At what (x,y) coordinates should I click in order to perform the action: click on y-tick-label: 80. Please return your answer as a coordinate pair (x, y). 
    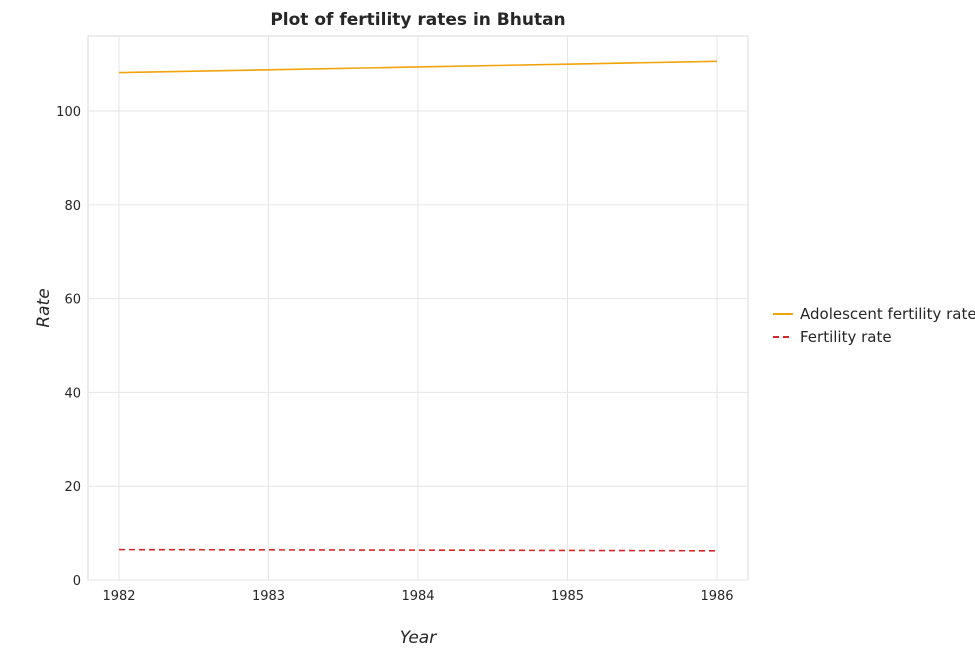
    Looking at the image, I should click on (72, 206).